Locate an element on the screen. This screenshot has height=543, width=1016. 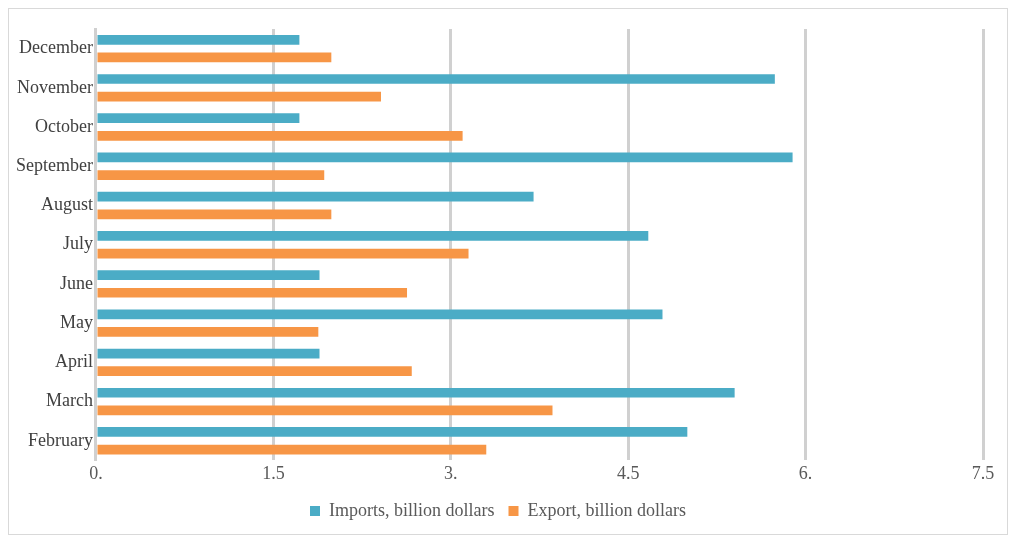
x-tick-label: 0. is located at coordinates (96, 472).